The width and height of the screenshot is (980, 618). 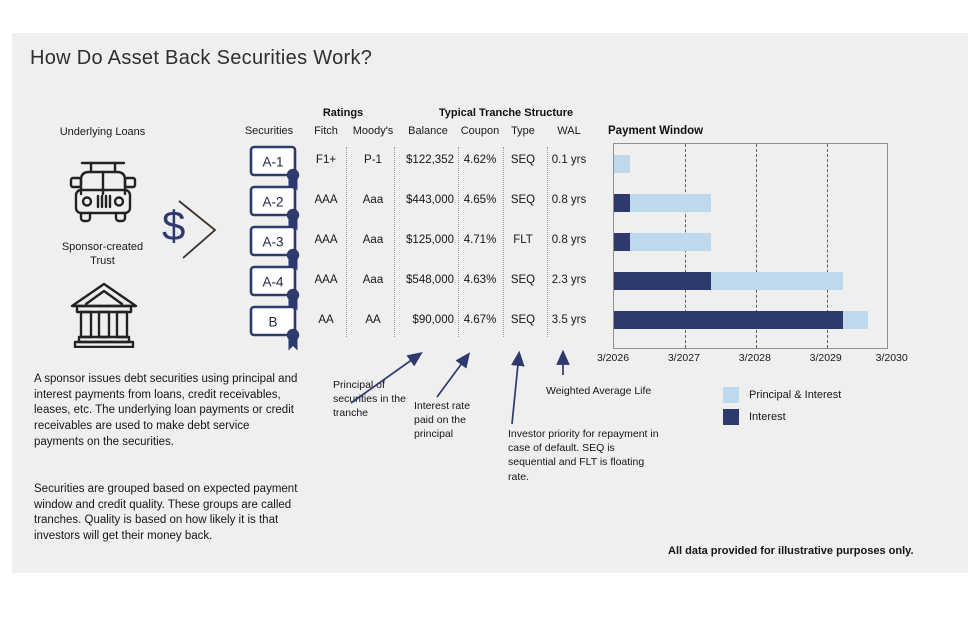 I want to click on column-header-fitch: Fitch, so click(x=326, y=131).